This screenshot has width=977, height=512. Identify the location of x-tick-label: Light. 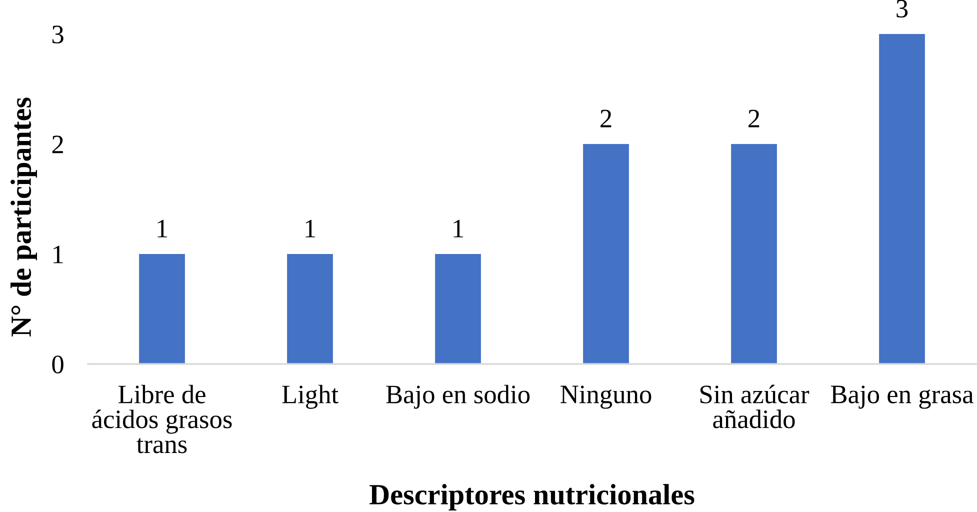
(310, 396).